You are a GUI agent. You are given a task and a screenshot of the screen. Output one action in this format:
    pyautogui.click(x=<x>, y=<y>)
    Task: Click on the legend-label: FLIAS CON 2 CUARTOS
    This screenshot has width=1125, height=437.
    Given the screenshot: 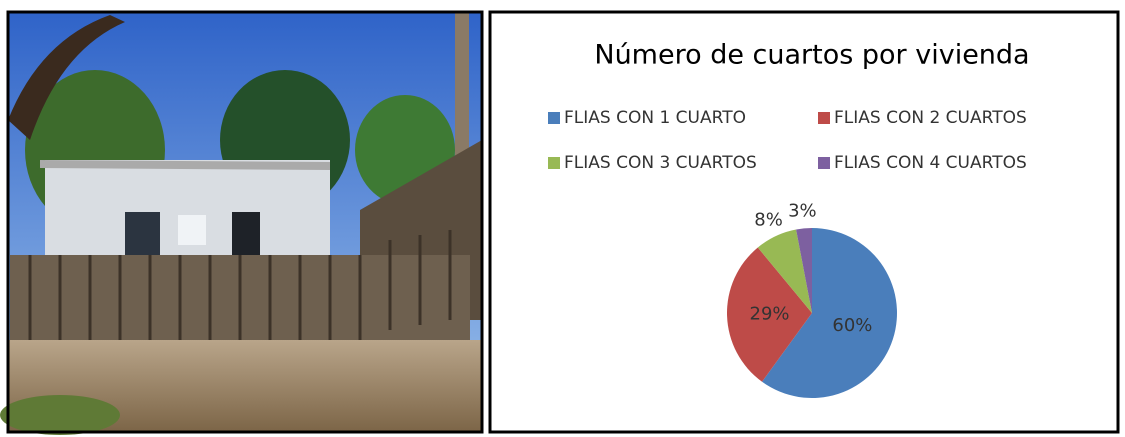 What is the action you would take?
    pyautogui.click(x=930, y=118)
    